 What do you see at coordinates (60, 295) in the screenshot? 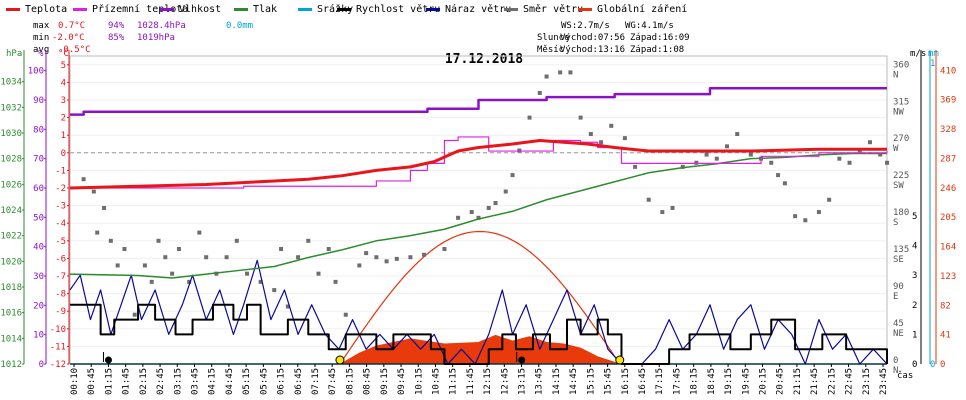
I see `celsius-tick-label: -8` at bounding box center [60, 295].